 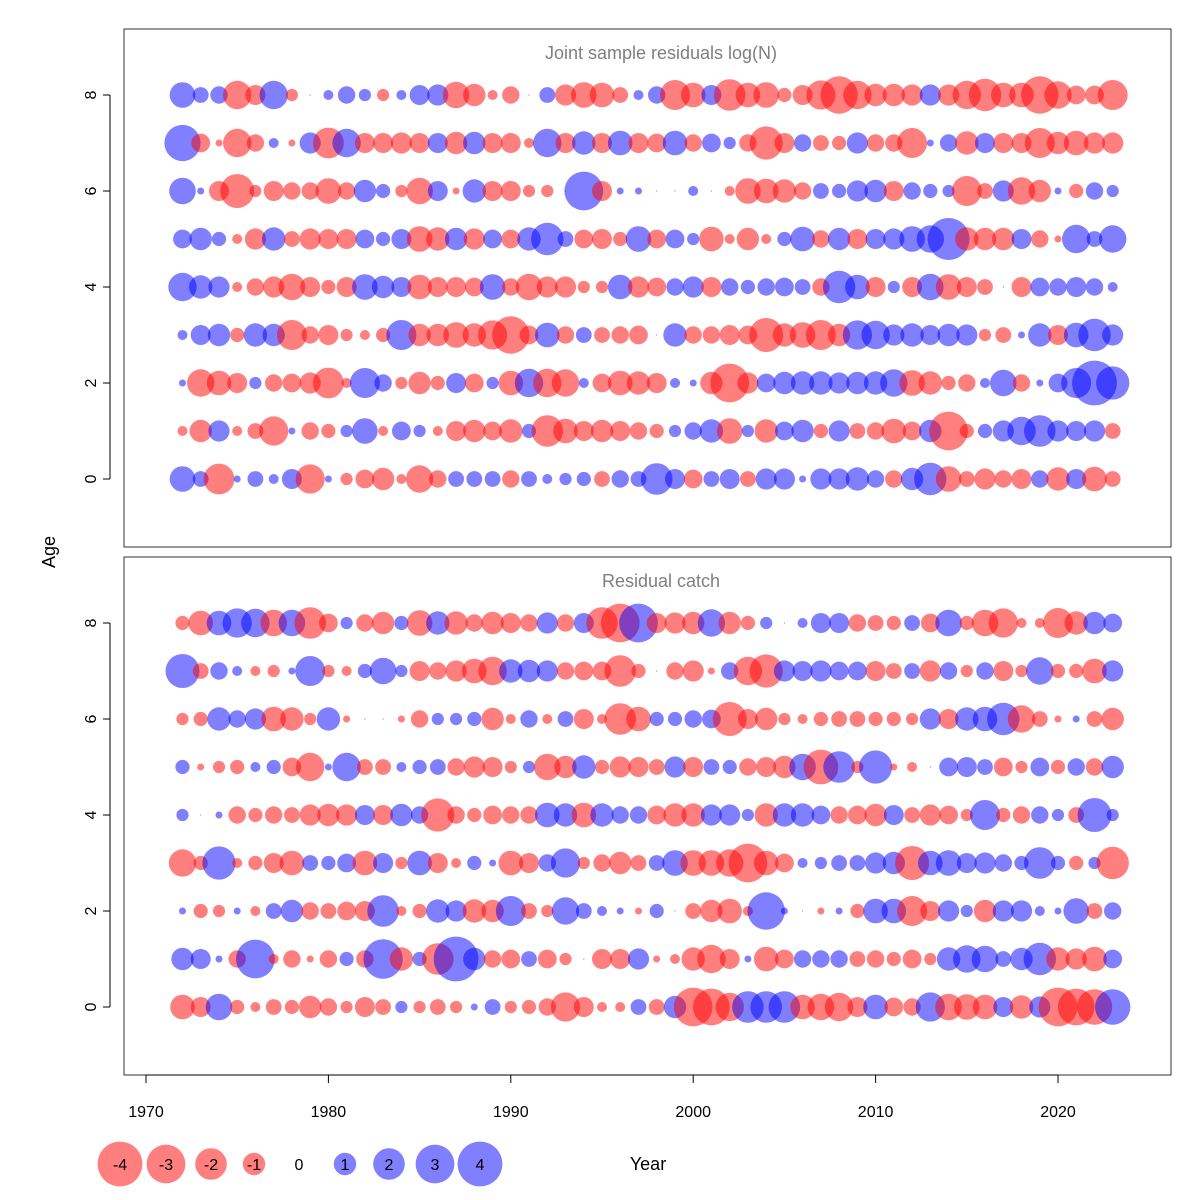 What do you see at coordinates (299, 1165) in the screenshot?
I see `legend-label: 0` at bounding box center [299, 1165].